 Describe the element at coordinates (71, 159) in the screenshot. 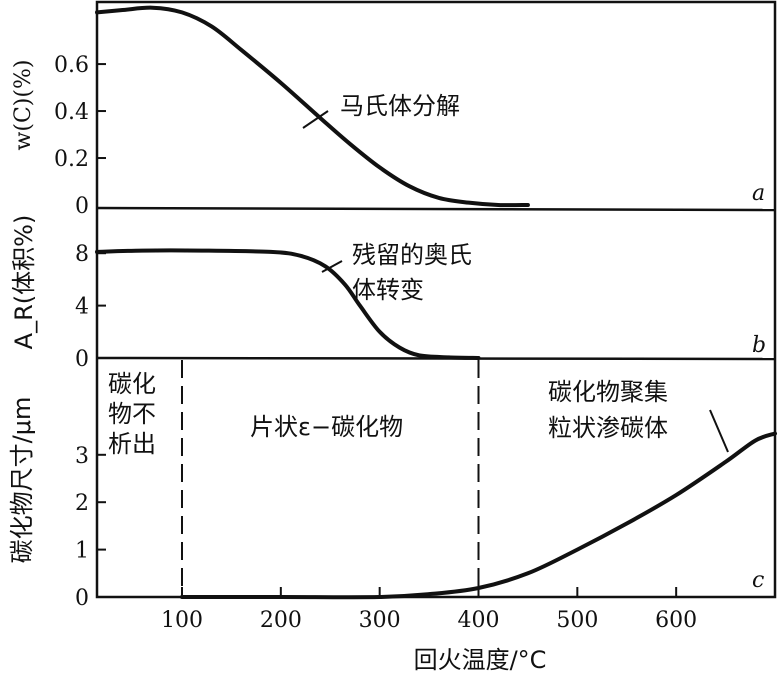

I see `y-tick-label: 0.2` at that location.